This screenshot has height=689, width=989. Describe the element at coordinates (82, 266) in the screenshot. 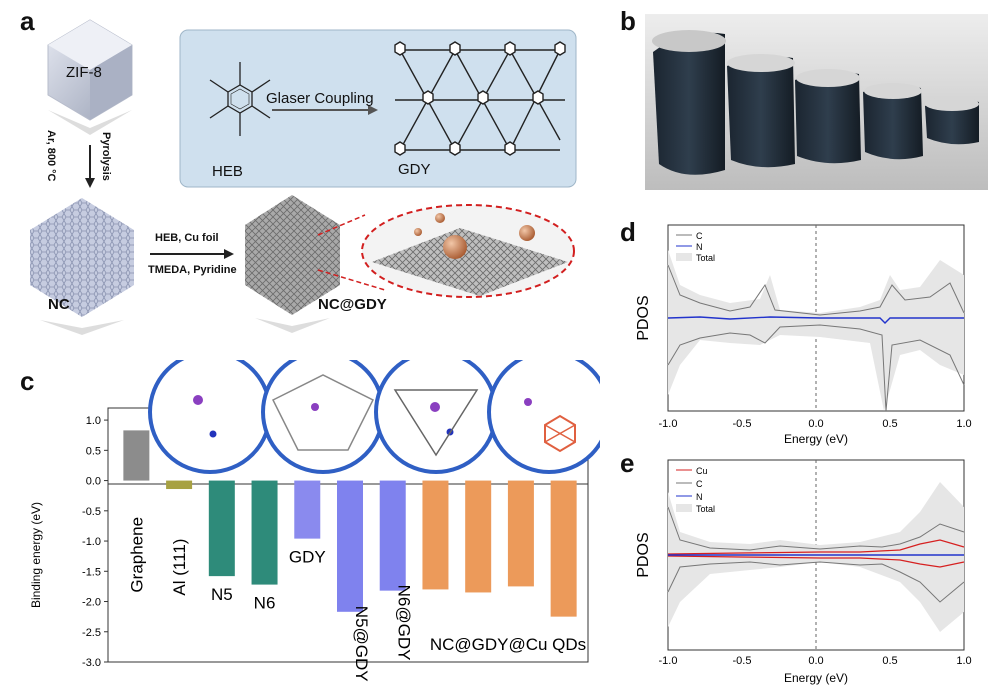

I see `nc-crystal` at that location.